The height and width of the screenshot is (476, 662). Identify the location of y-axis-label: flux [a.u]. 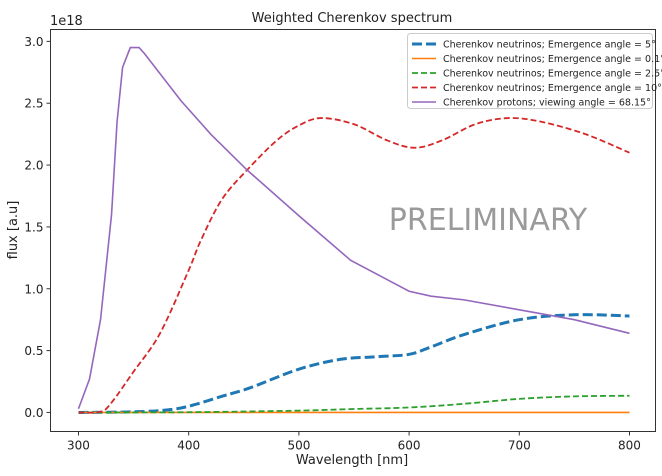
(13, 230).